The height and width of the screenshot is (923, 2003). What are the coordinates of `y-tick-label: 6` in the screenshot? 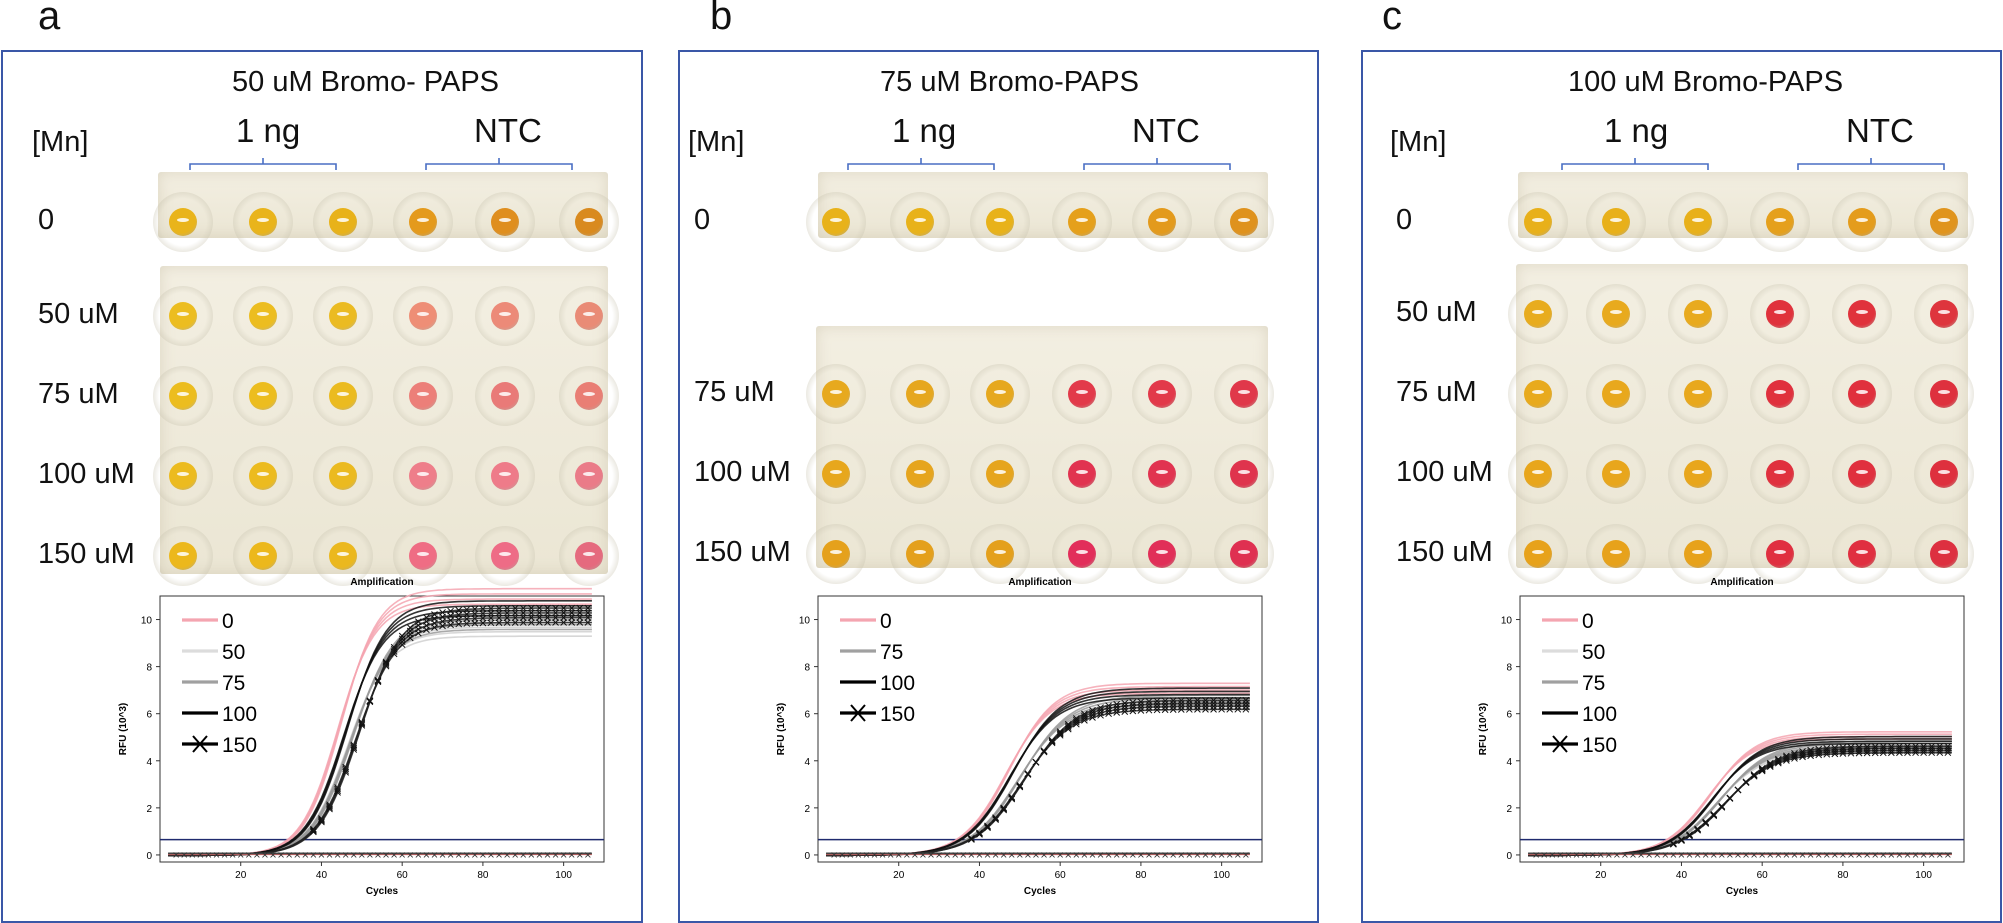 It's located at (149, 715).